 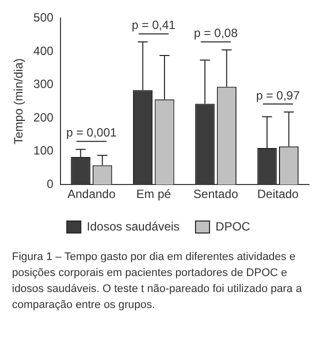 I want to click on x-tick-label: Em pé, so click(x=154, y=194).